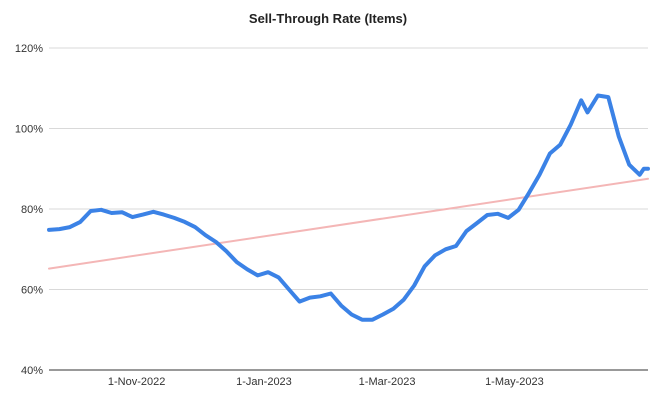  I want to click on y-tick-label: 80%, so click(32, 210).